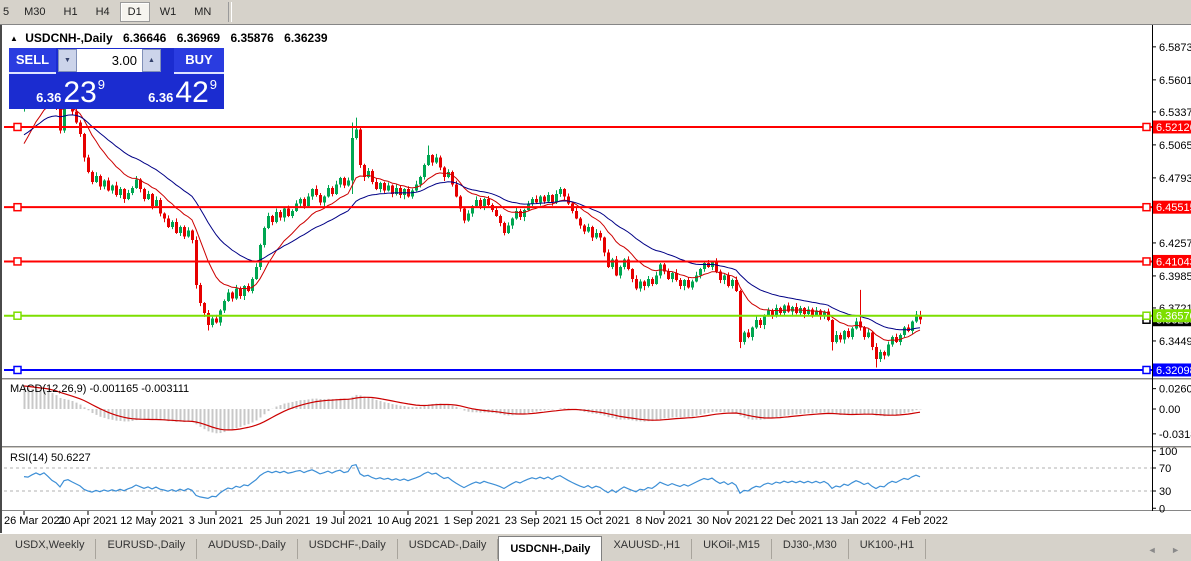 This screenshot has height=561, width=1191. Describe the element at coordinates (152, 521) in the screenshot. I see `svg-text: 12 May 2021` at that location.